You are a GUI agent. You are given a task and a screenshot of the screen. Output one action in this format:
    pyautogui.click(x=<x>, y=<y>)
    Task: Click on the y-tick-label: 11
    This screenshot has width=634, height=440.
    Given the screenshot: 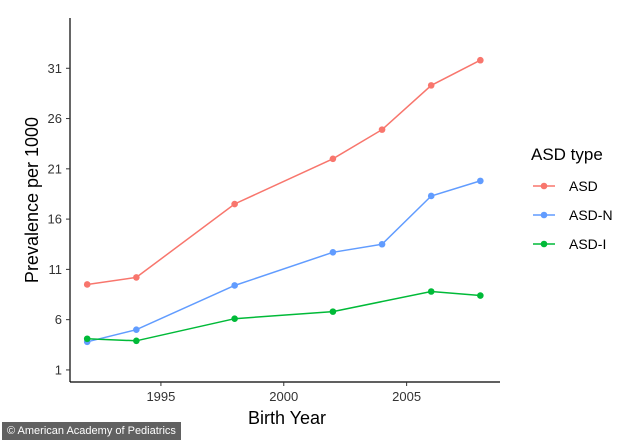 What is the action you would take?
    pyautogui.click(x=56, y=269)
    